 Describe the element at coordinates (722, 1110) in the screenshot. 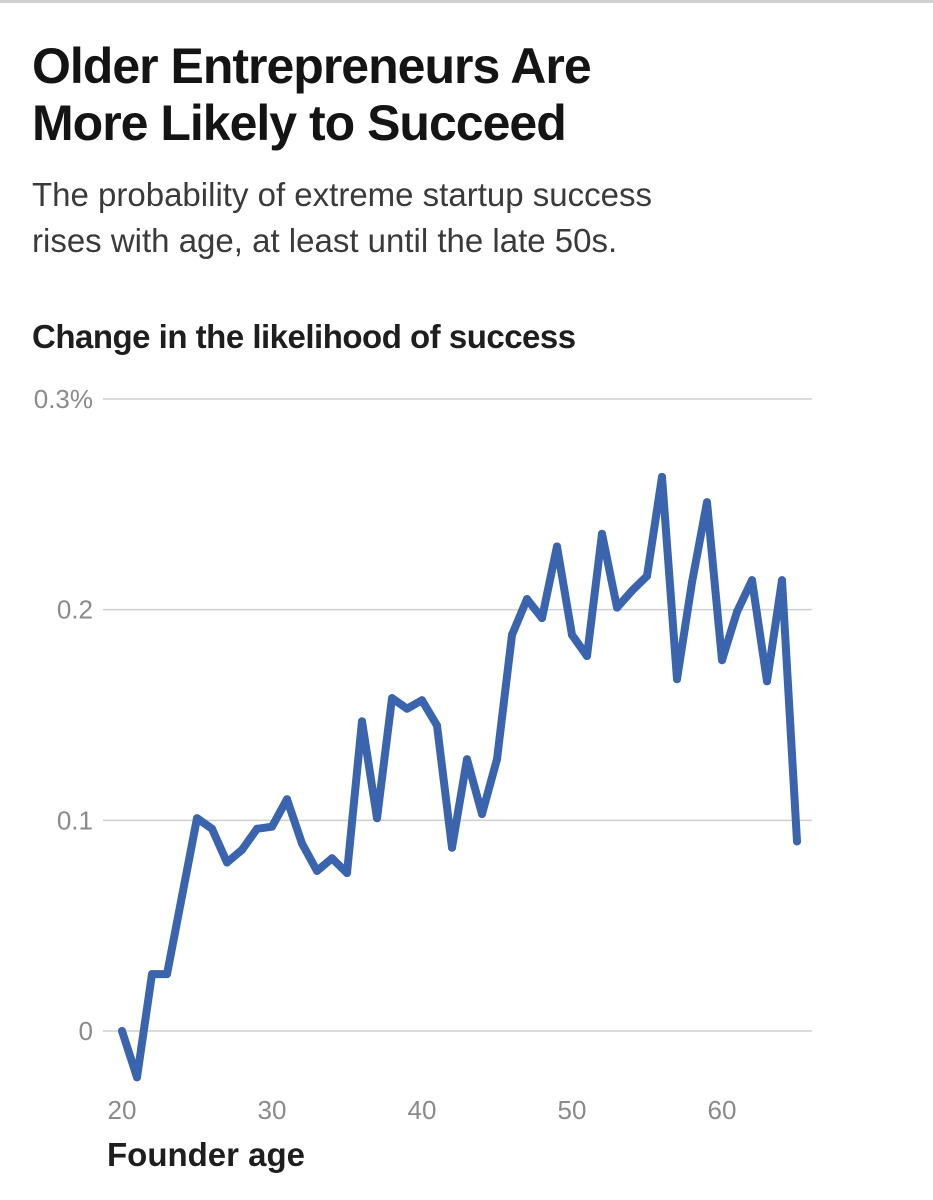

I see `x-tick-label: 60` at that location.